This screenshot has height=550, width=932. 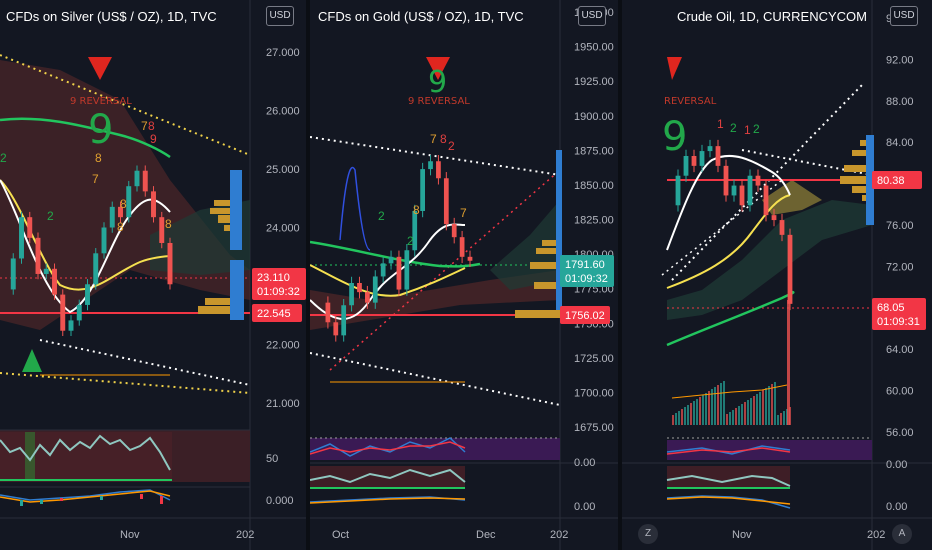 What do you see at coordinates (101, 101) in the screenshot?
I see `silver-reversal-label: 9 REVERSAL` at bounding box center [101, 101].